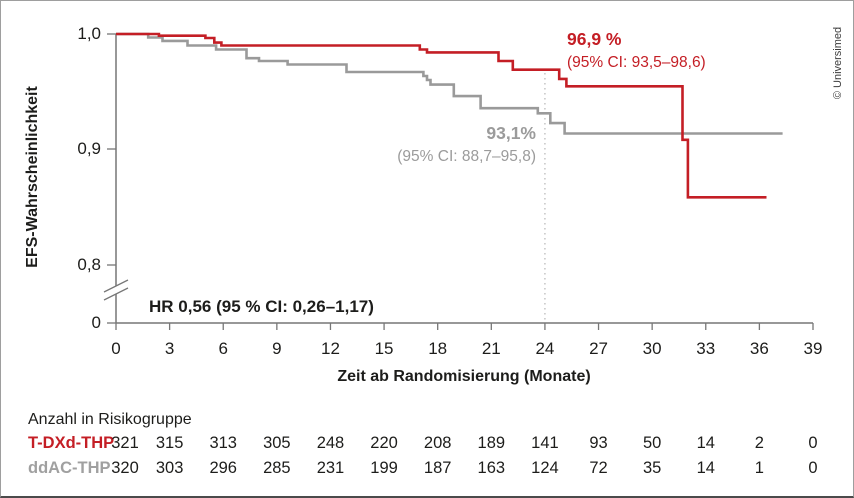  I want to click on risk-count-value: 72, so click(598, 468).